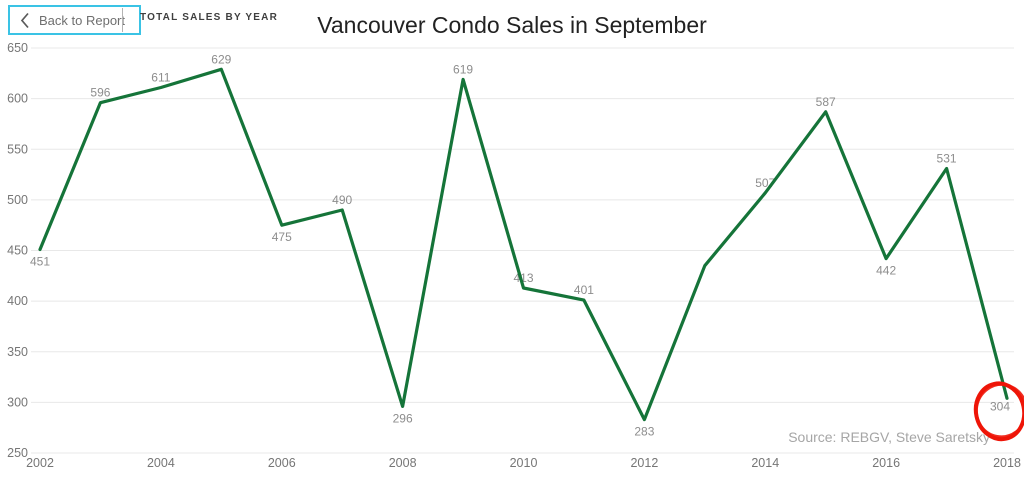  I want to click on data-point-label: 304, so click(1000, 406).